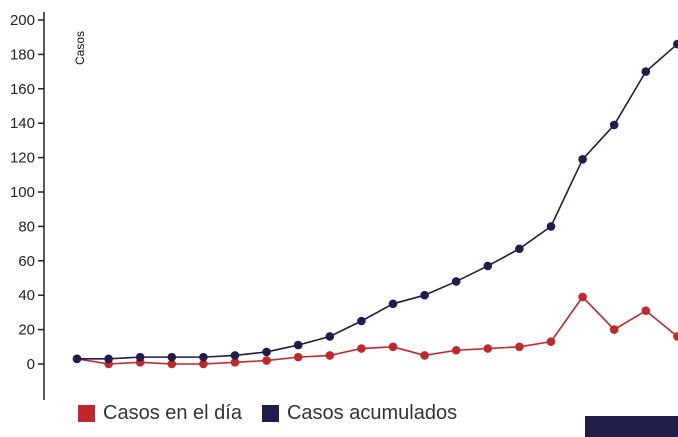 This screenshot has height=437, width=678. Describe the element at coordinates (22, 20) in the screenshot. I see `y-tick-label: 200` at that location.